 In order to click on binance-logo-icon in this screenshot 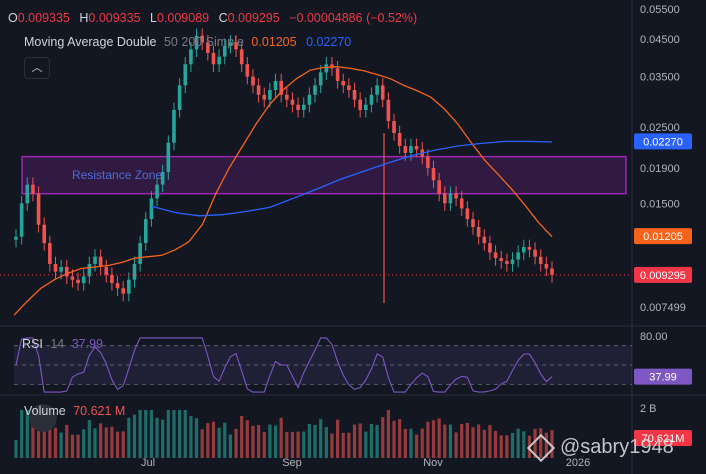, I will do `click(541, 447)`.